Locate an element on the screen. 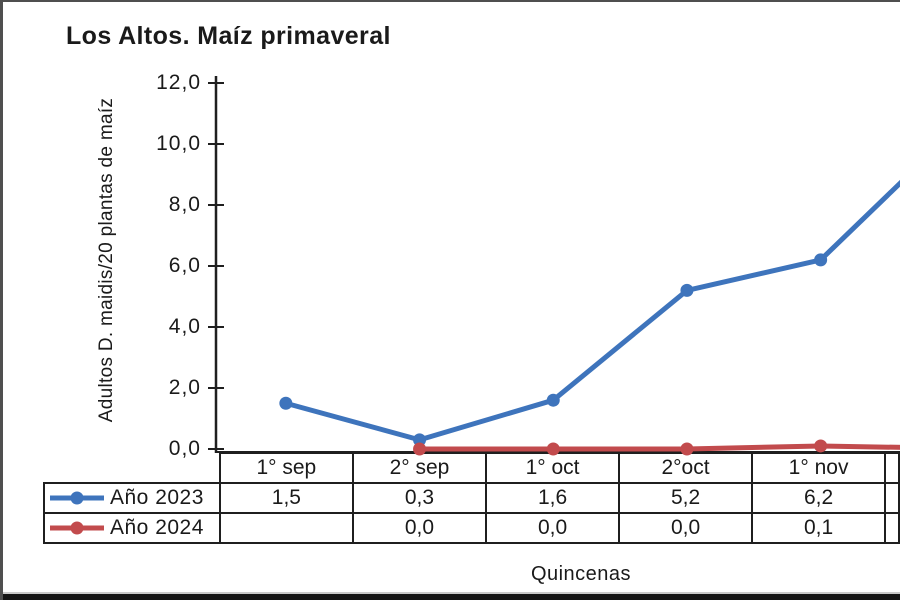  legend-label: Año 2023 is located at coordinates (157, 497).